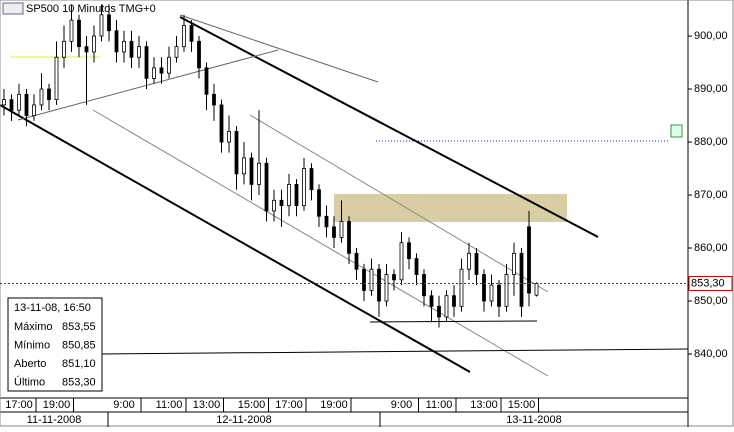 Image resolution: width=734 pixels, height=432 pixels. I want to click on date-label: 12-11-2008, so click(243, 420).